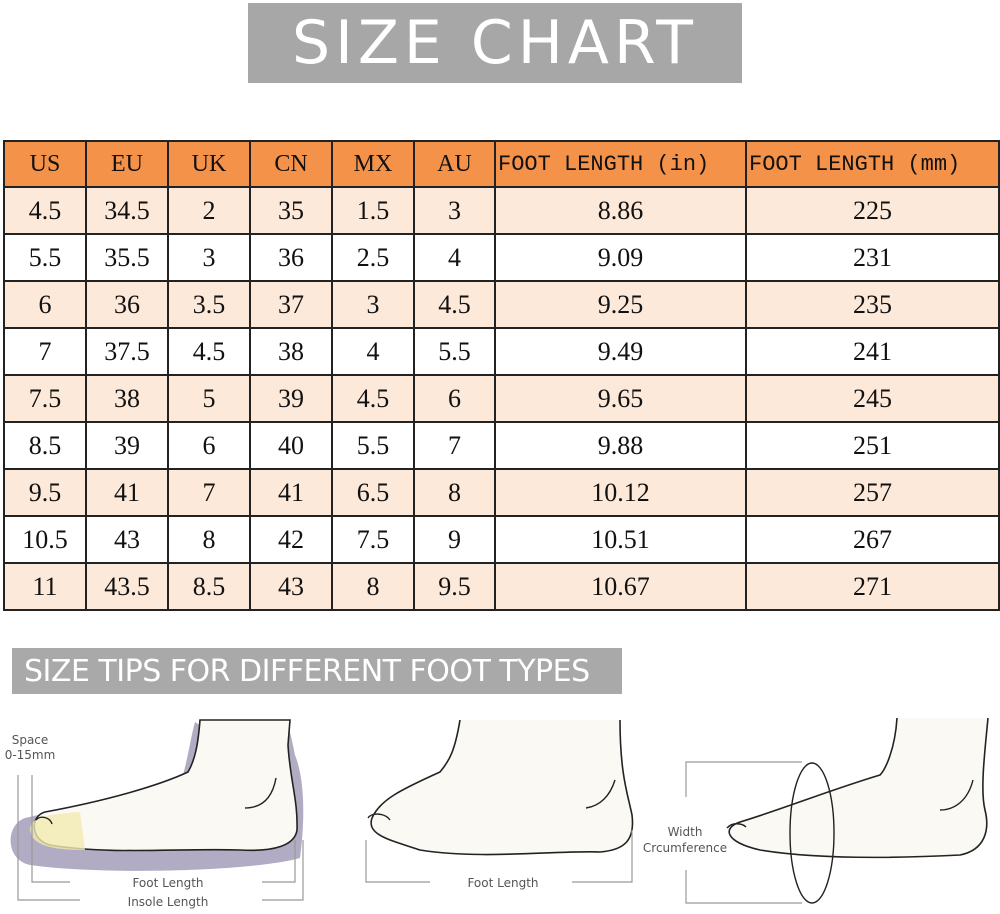 The image size is (1000, 914). I want to click on table-cell: 43.5, so click(127, 586).